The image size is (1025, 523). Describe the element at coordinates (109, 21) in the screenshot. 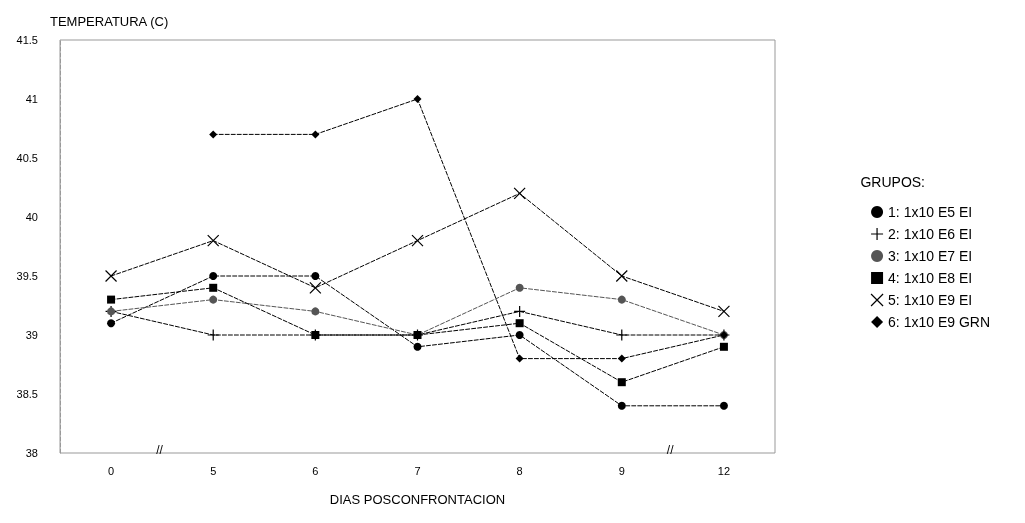

I see `y-axis-title: TEMPERATURA (C)` at that location.